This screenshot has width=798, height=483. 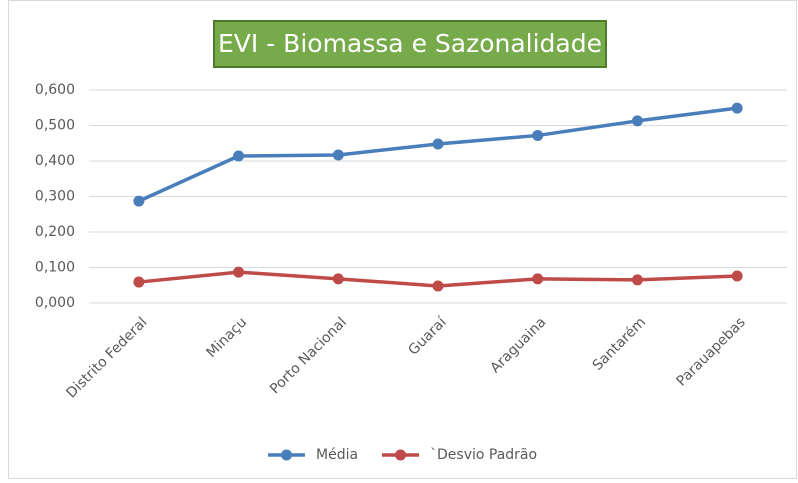 I want to click on y-tick-label: 0,300, so click(x=55, y=197).